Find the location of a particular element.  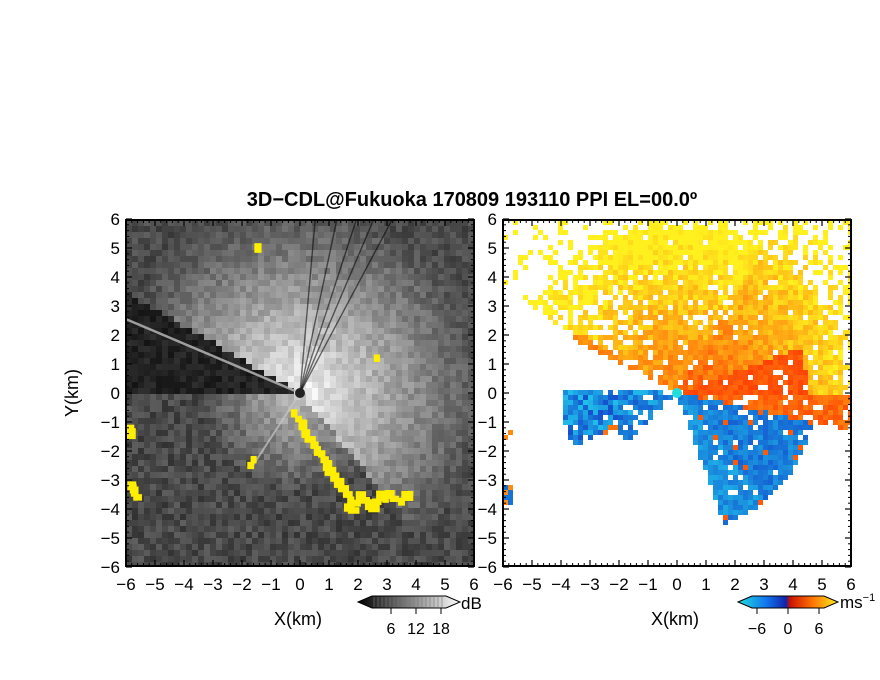

y-tick-label: 5 is located at coordinates (115, 248).